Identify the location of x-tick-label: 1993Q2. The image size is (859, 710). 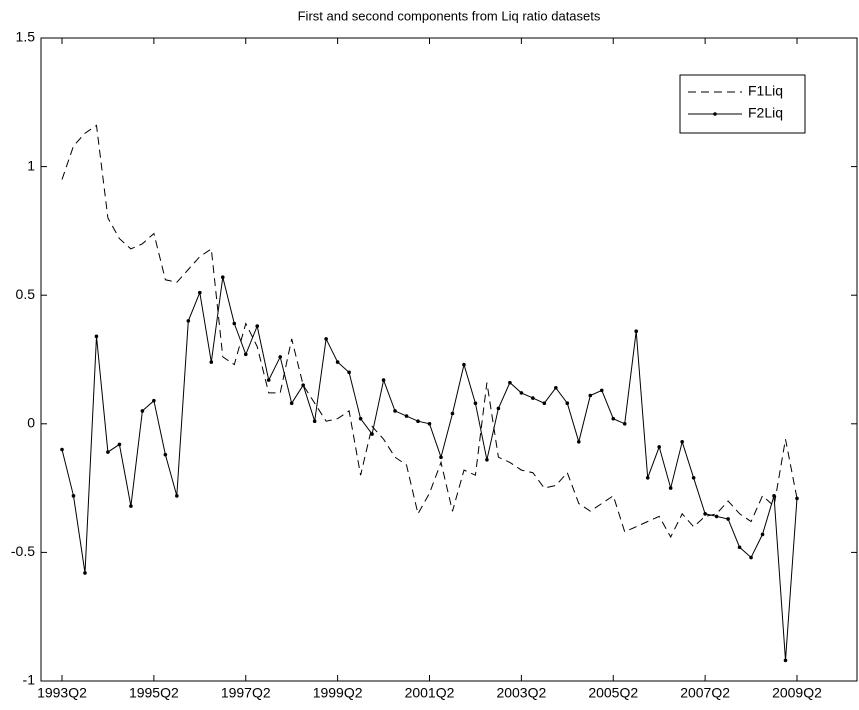
(62, 693).